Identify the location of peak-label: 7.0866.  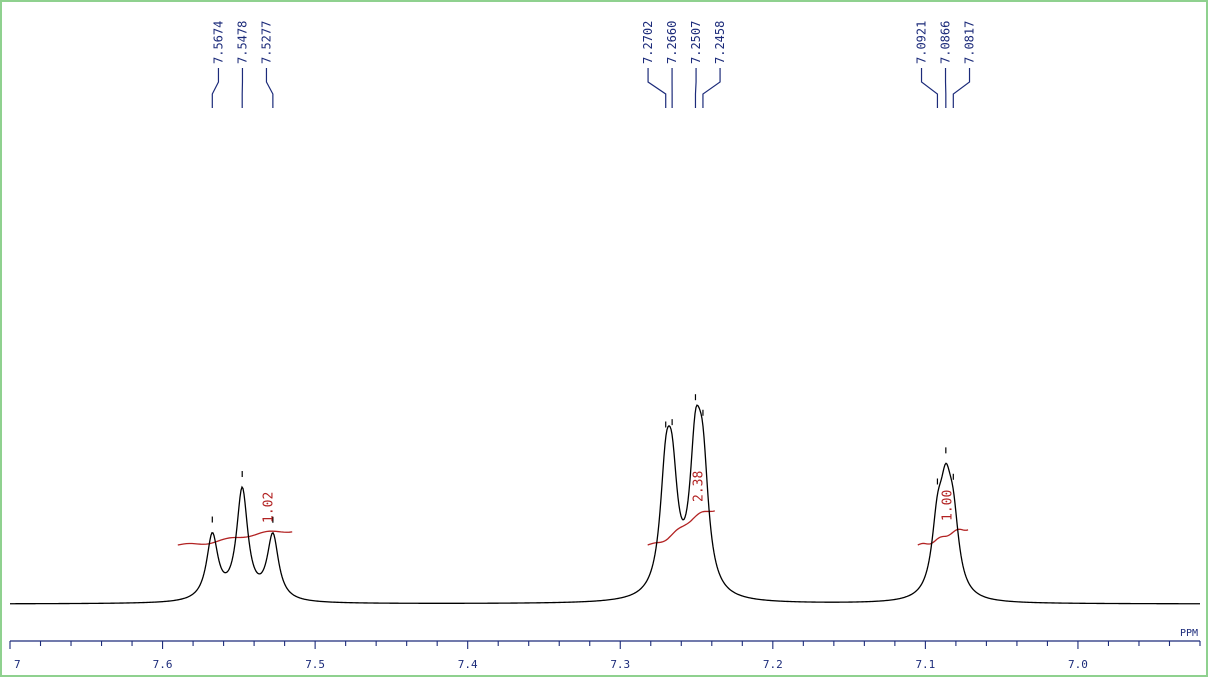
(946, 42).